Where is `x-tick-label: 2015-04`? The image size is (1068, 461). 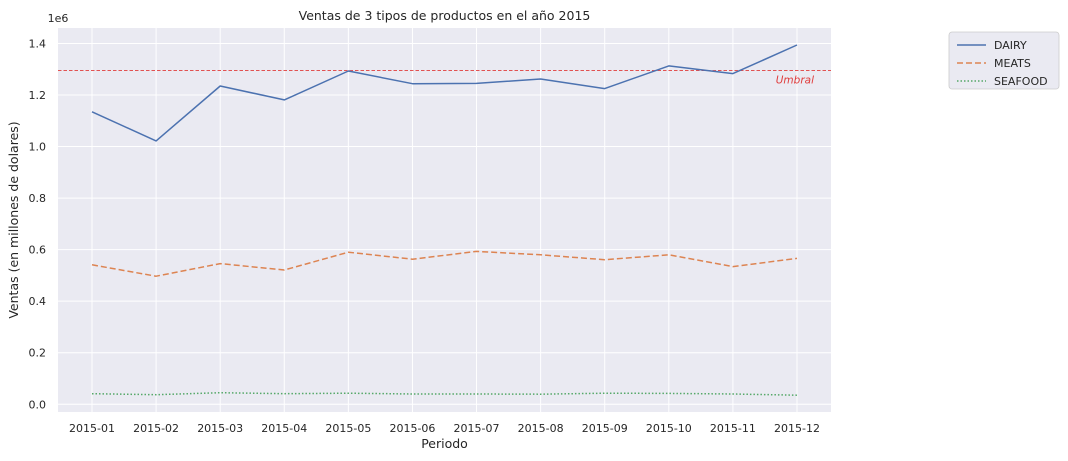
x-tick-label: 2015-04 is located at coordinates (284, 428).